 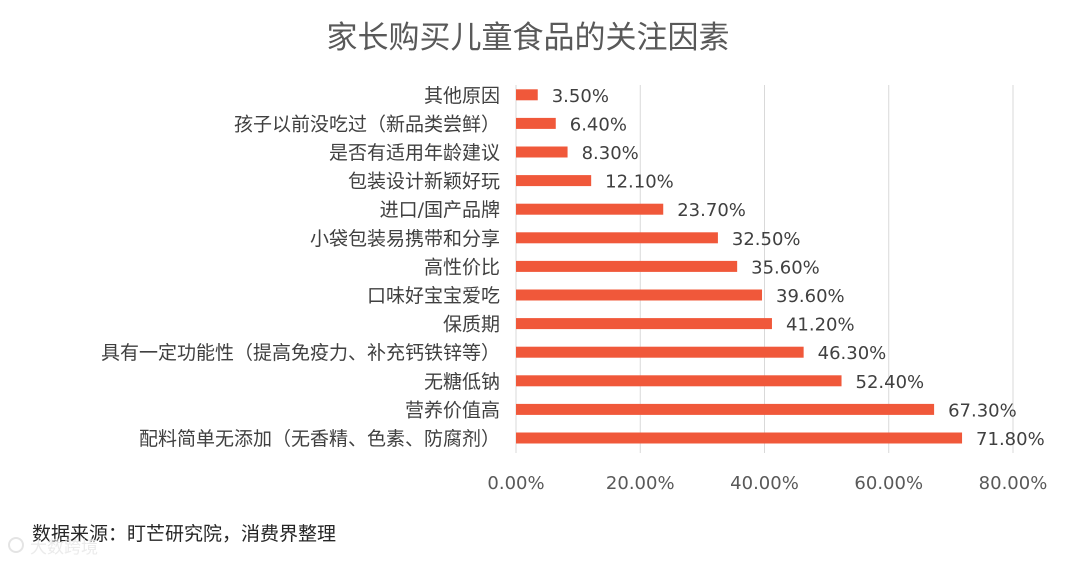 I want to click on corner-watermark: 大数跨境, so click(x=53, y=547).